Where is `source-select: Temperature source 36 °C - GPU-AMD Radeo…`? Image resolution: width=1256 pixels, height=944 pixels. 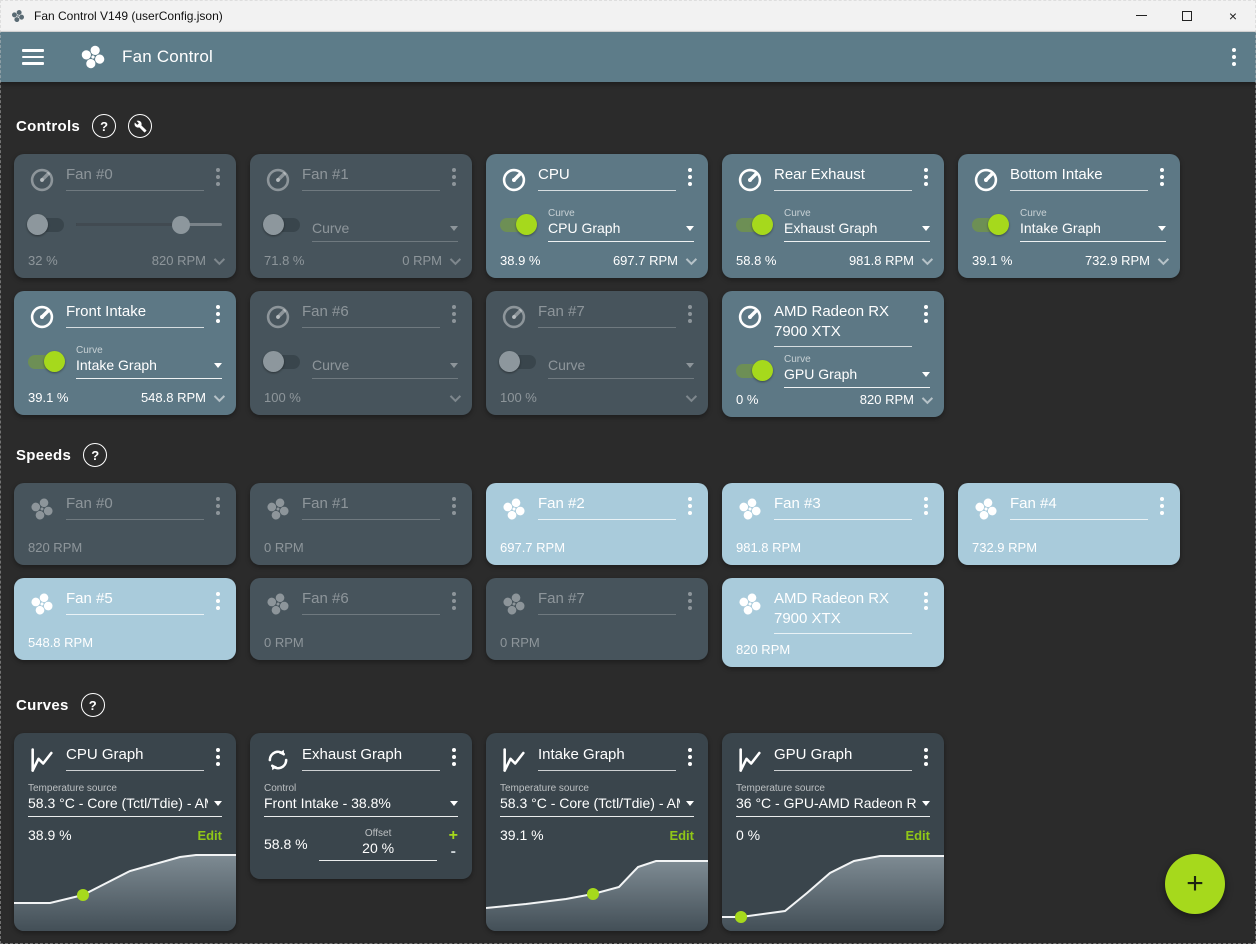
source-select: Temperature source 36 °C - GPU-AMD Radeo… is located at coordinates (833, 799).